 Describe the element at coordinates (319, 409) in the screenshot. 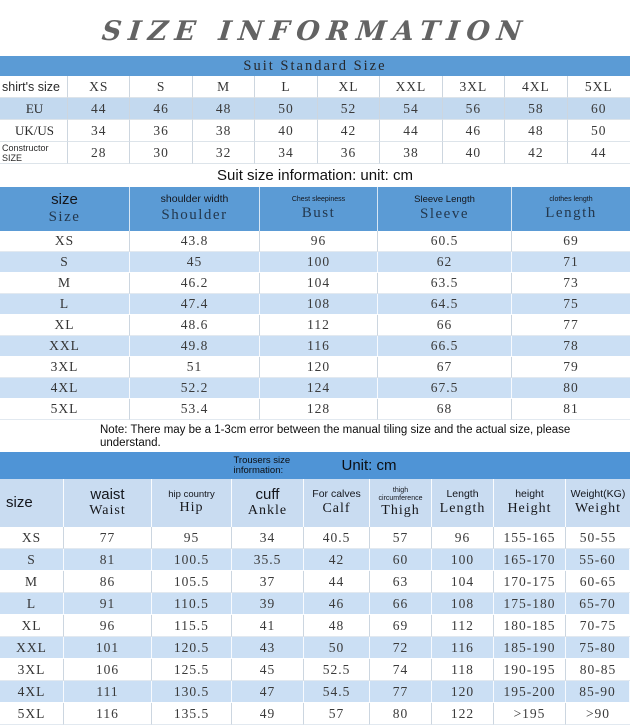

I see `table-cell: 128` at that location.